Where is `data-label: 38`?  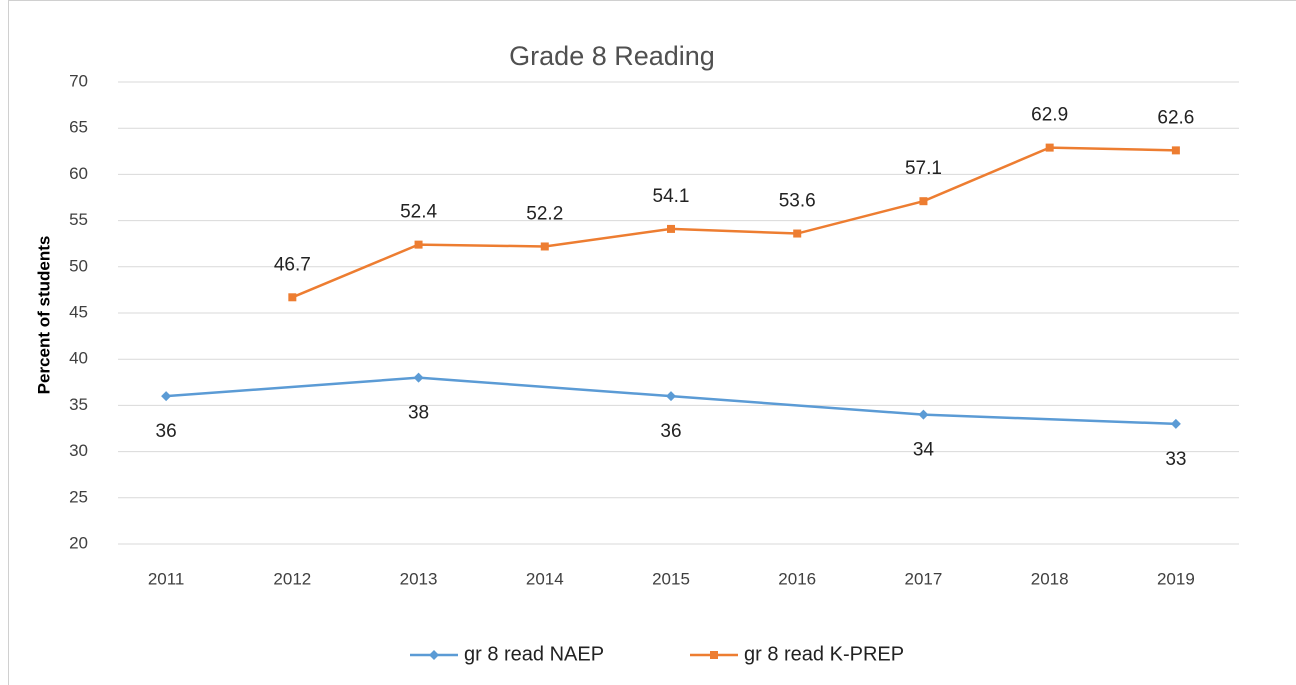 data-label: 38 is located at coordinates (418, 413).